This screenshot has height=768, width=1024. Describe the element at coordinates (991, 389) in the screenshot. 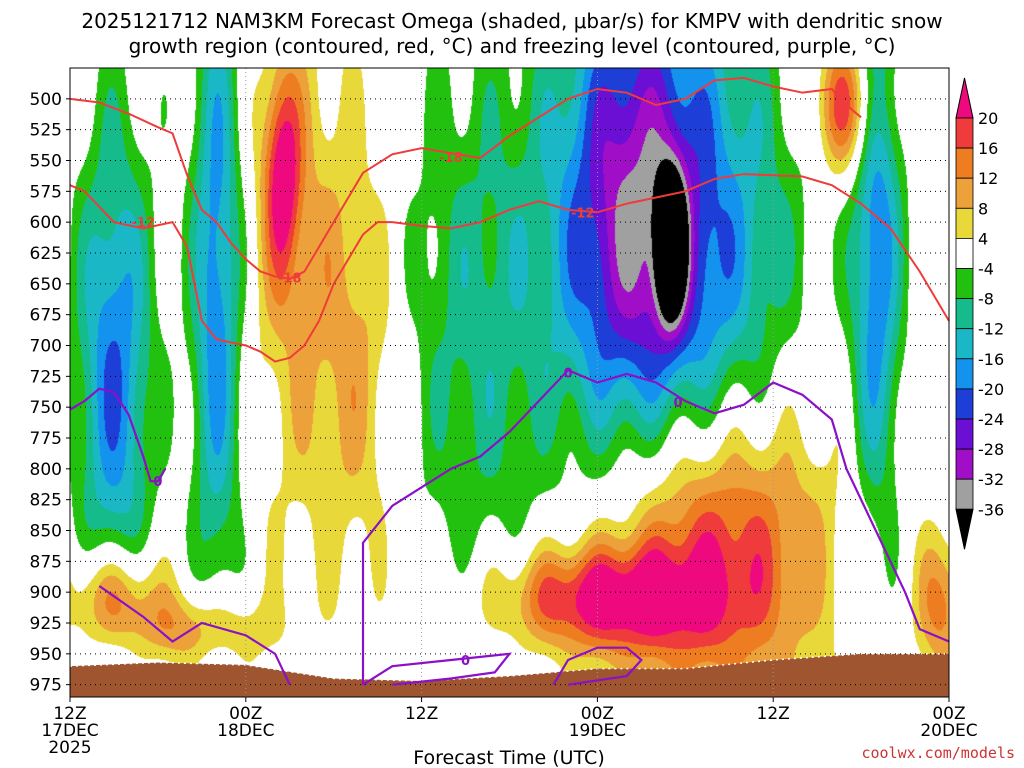

I see `colorbar-label: -20` at that location.